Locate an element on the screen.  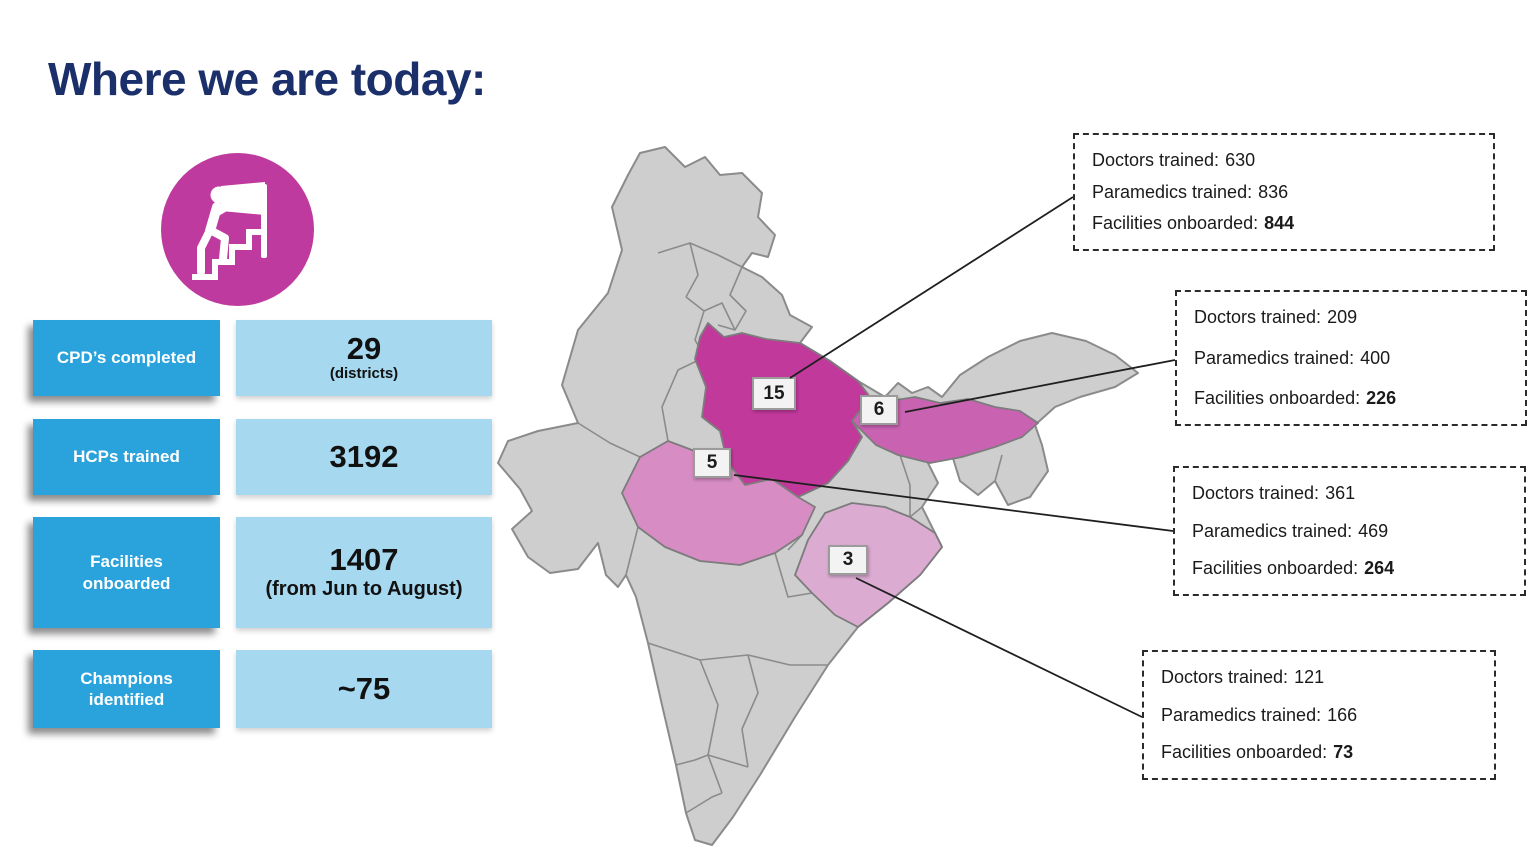
callout-value: 361 is located at coordinates (1340, 493).